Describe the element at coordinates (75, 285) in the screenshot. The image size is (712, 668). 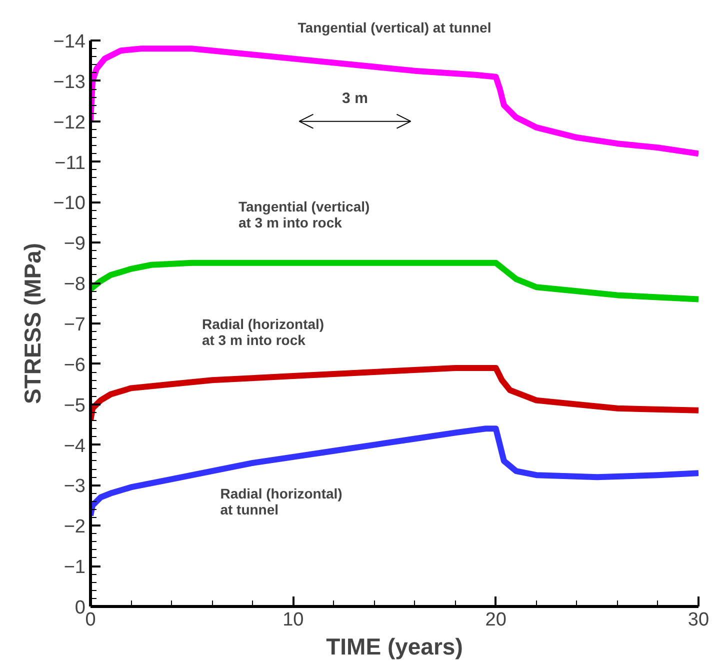
I see `y-tick-label: −8` at that location.